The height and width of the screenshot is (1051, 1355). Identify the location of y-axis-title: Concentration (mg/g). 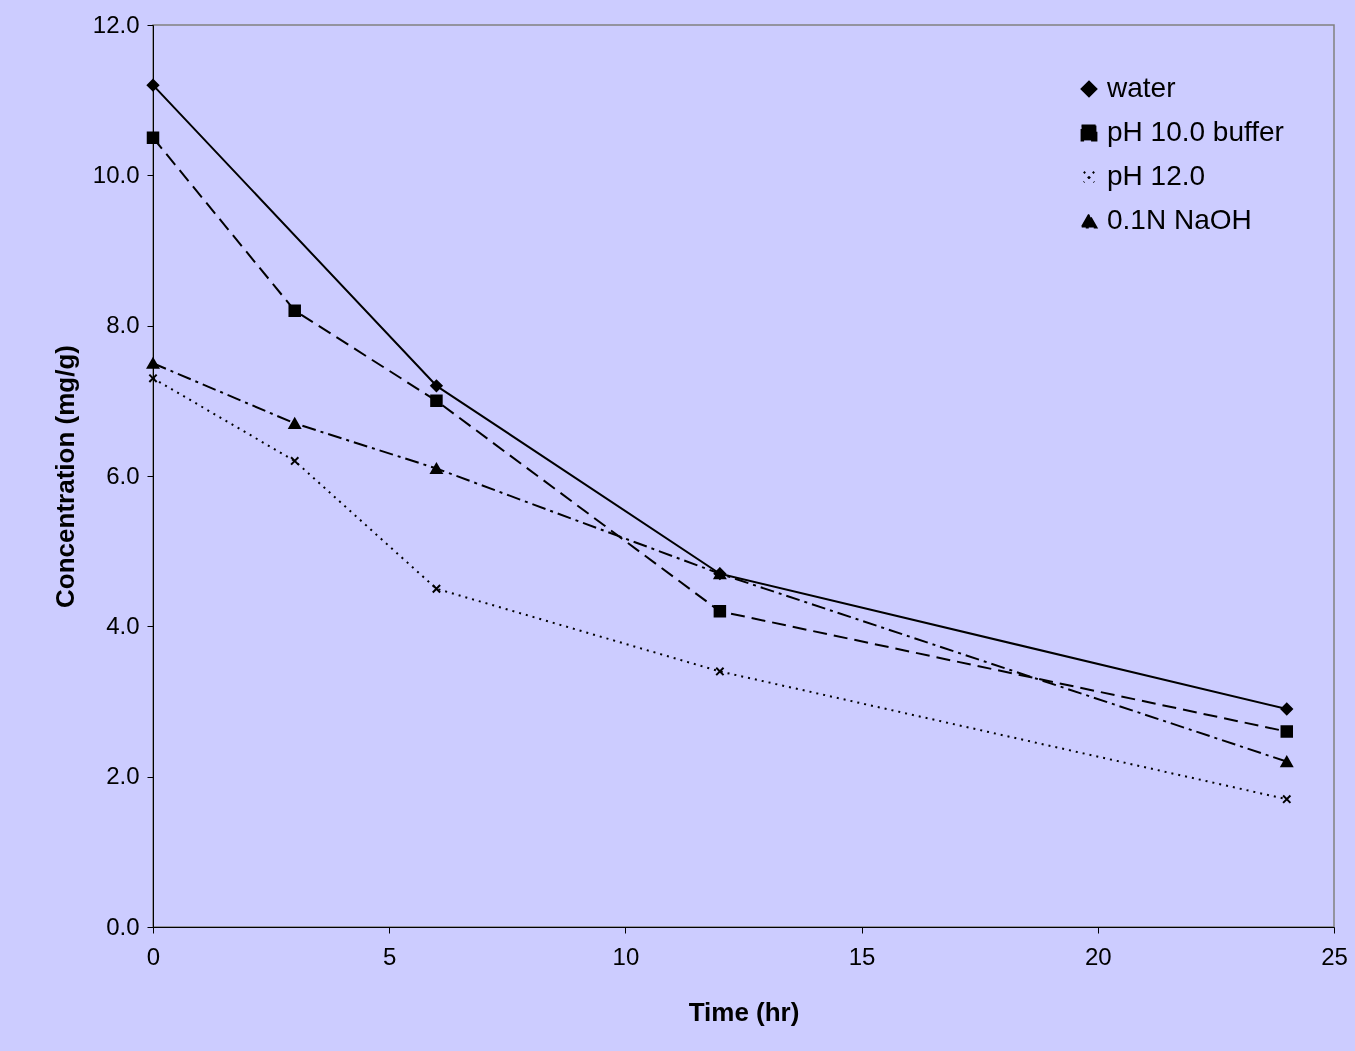
(64, 476).